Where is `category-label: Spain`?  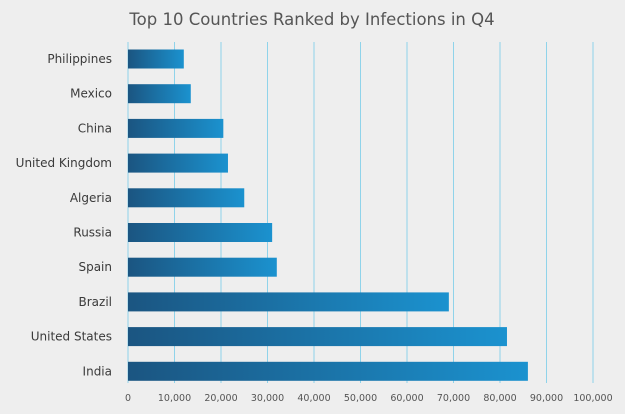 category-label: Spain is located at coordinates (95, 267).